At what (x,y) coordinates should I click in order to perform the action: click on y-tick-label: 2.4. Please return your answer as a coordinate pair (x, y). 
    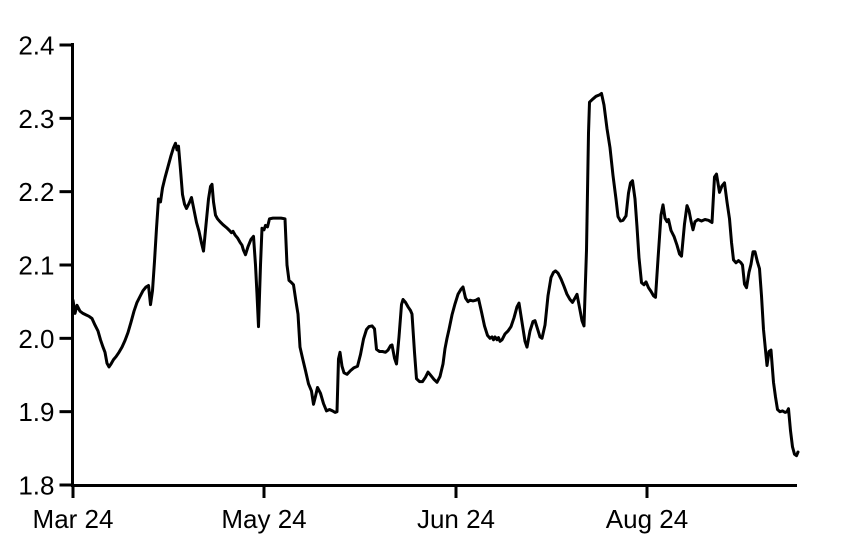
    Looking at the image, I should click on (36, 46).